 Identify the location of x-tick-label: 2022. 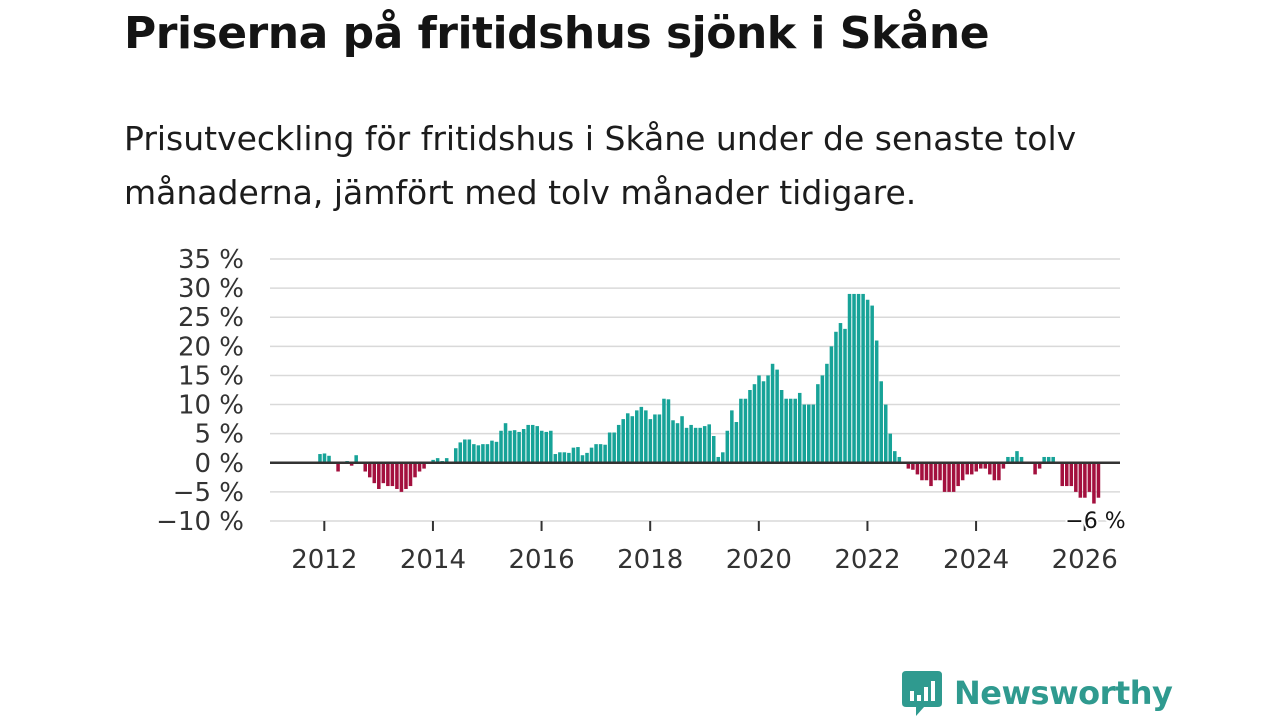
(867, 560).